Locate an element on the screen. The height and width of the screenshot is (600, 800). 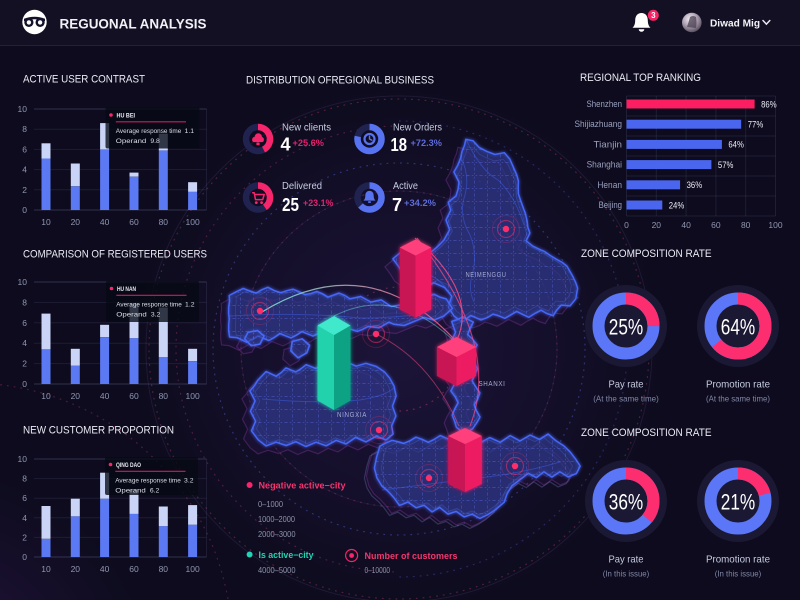
svg-text: COMPARISON OF REGISTERED USERS is located at coordinates (115, 255).